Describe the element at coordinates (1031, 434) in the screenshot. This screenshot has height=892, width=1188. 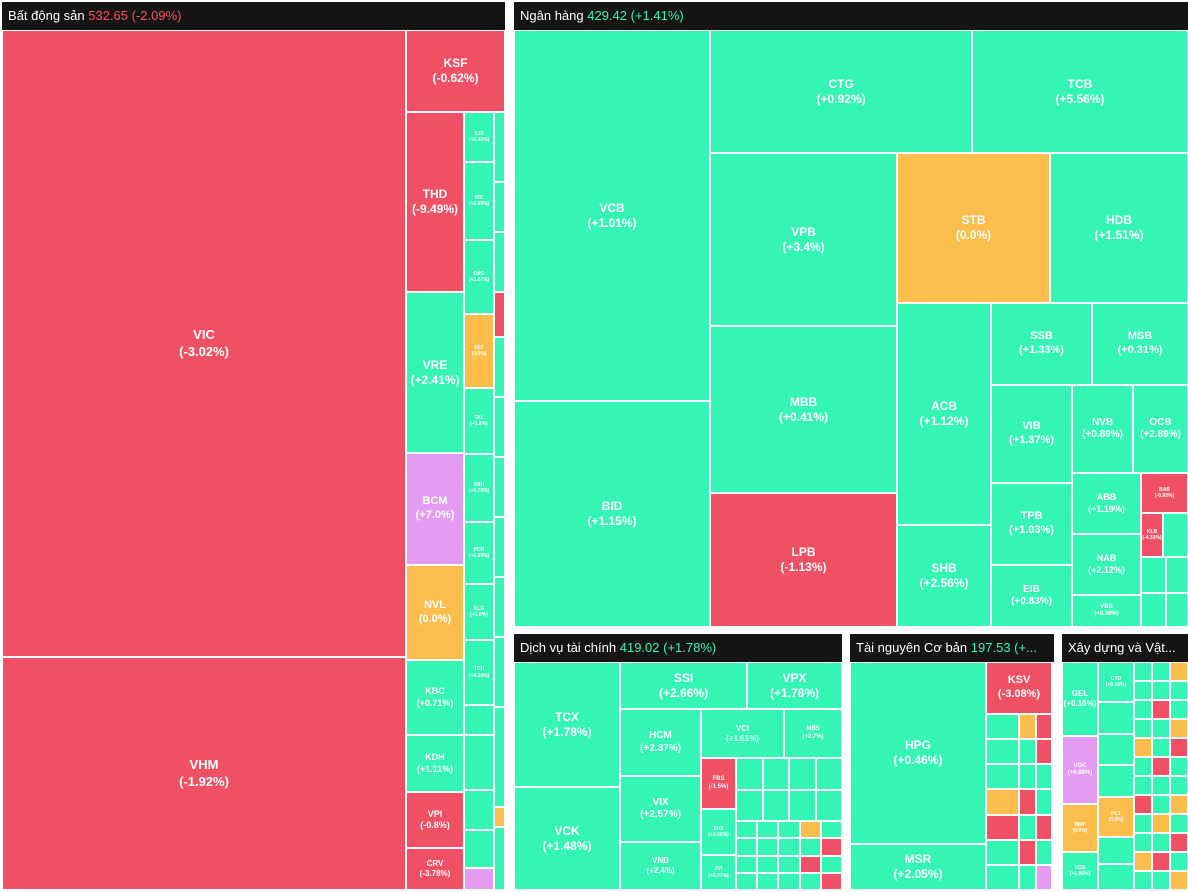
I see `stock-tile-vib: VIB (+1.37%)` at that location.